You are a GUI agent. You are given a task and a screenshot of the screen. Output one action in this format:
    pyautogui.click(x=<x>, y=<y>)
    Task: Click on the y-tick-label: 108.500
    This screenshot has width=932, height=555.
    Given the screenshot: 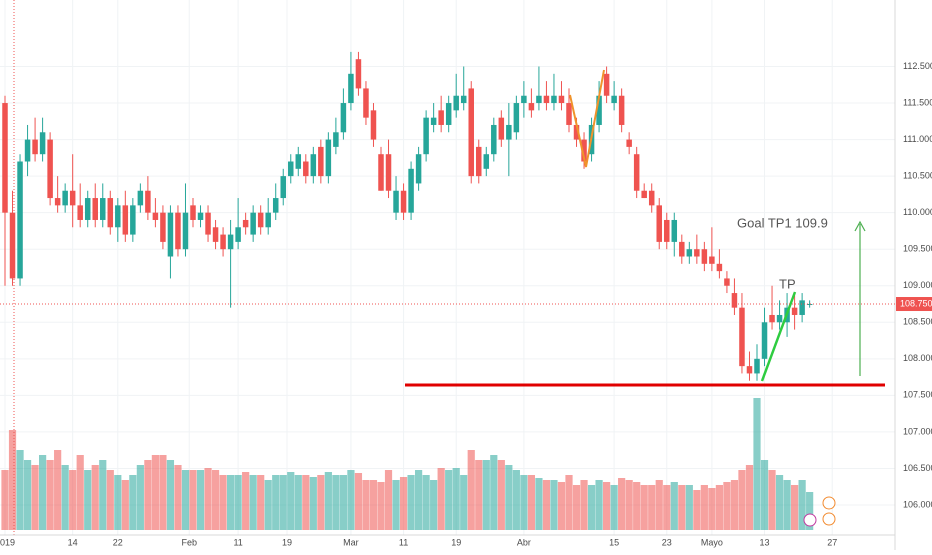 What is the action you would take?
    pyautogui.click(x=917, y=322)
    